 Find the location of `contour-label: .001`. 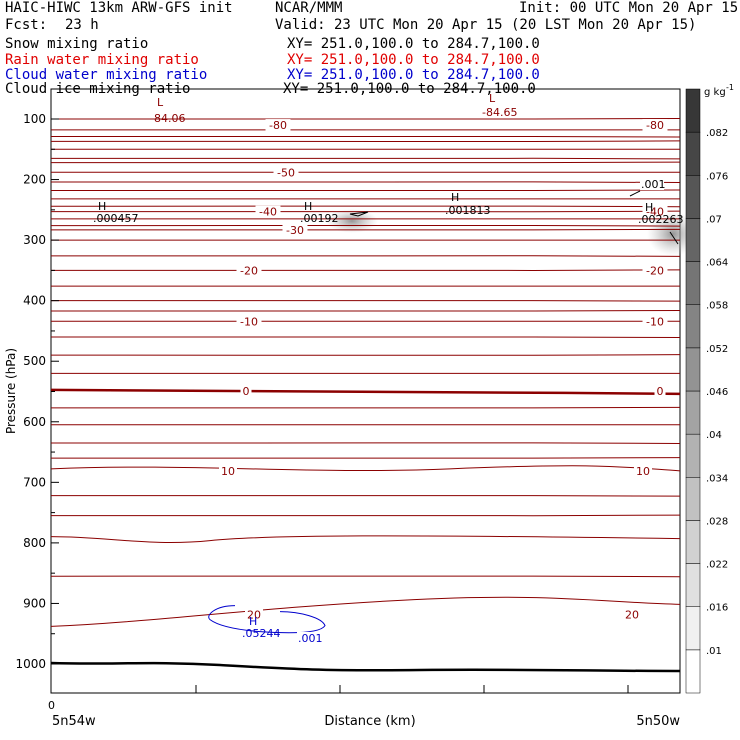

contour-label: .001 is located at coordinates (310, 638).